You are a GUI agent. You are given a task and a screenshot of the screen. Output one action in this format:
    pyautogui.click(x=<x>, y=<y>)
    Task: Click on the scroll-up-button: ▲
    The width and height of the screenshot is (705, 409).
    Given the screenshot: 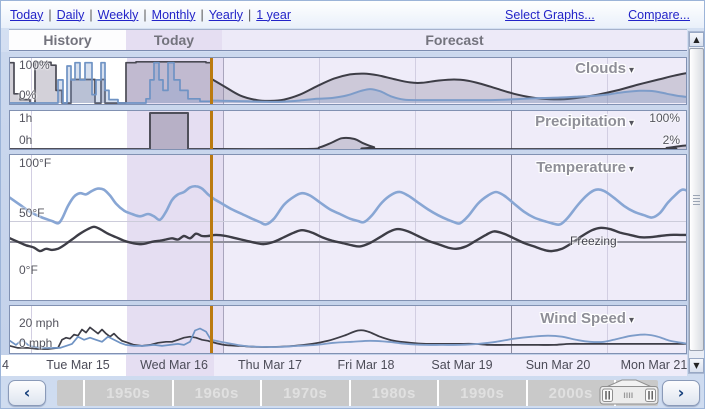 What is the action you would take?
    pyautogui.click(x=696, y=39)
    